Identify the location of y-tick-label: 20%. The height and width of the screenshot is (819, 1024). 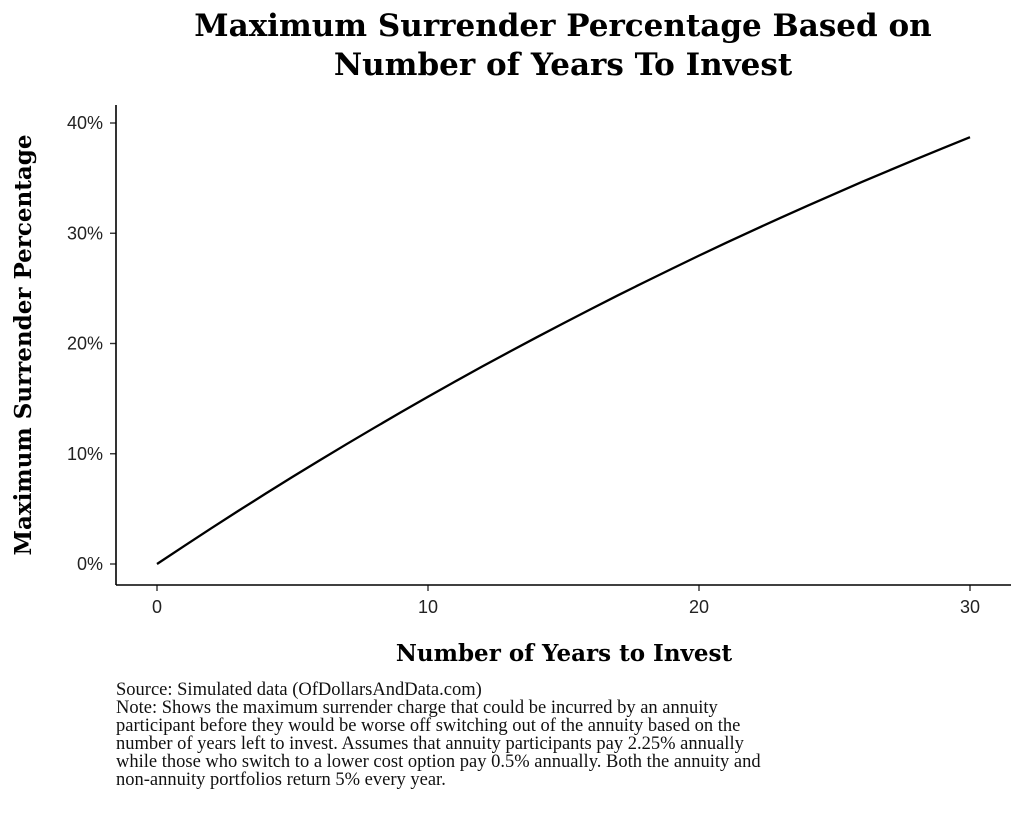
(85, 344).